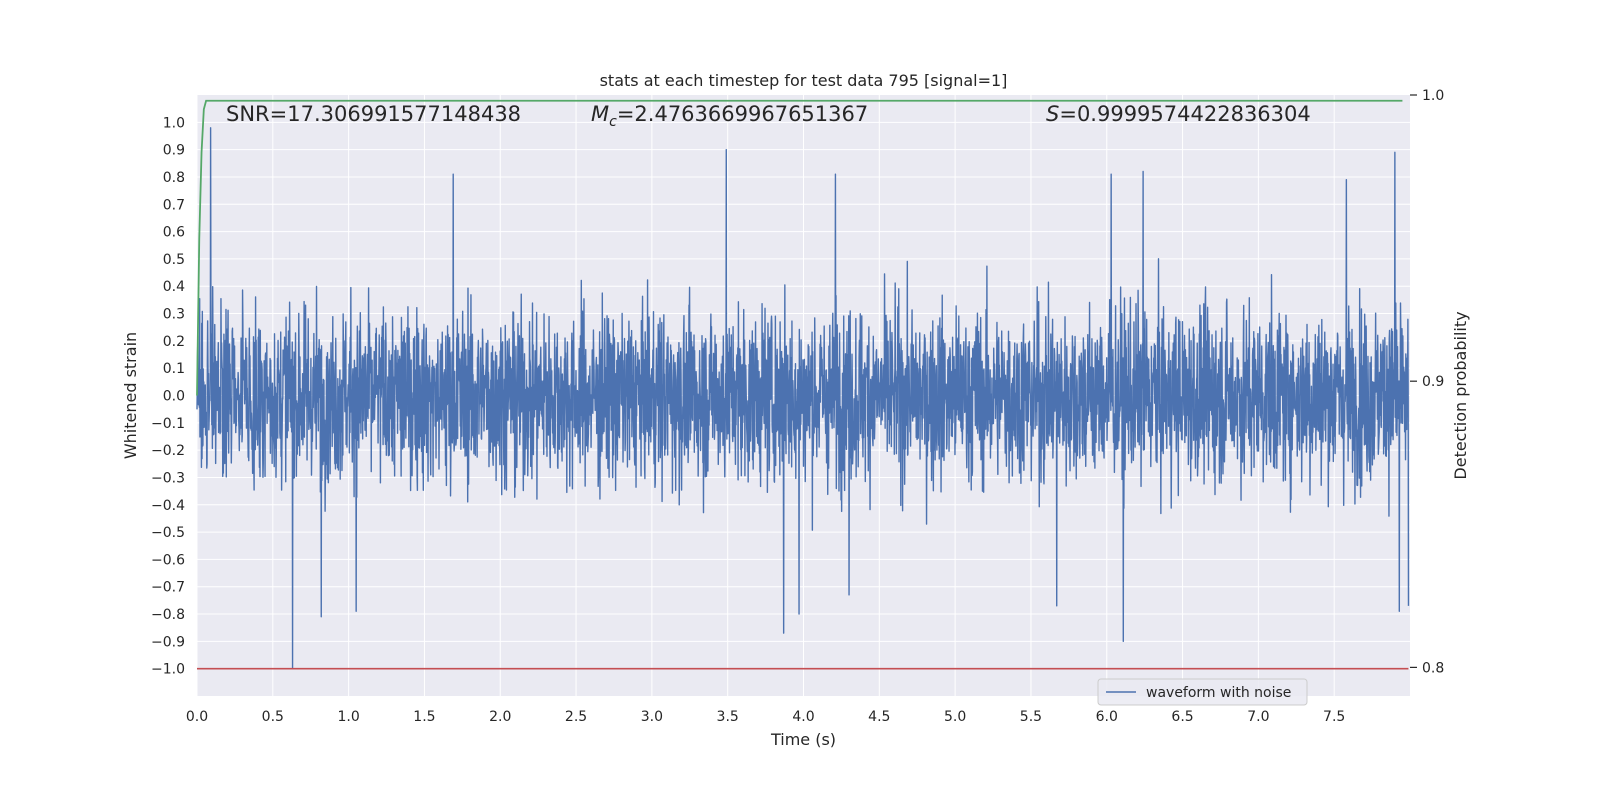  Describe the element at coordinates (500, 717) in the screenshot. I see `x-tick-label: 2.0` at that location.